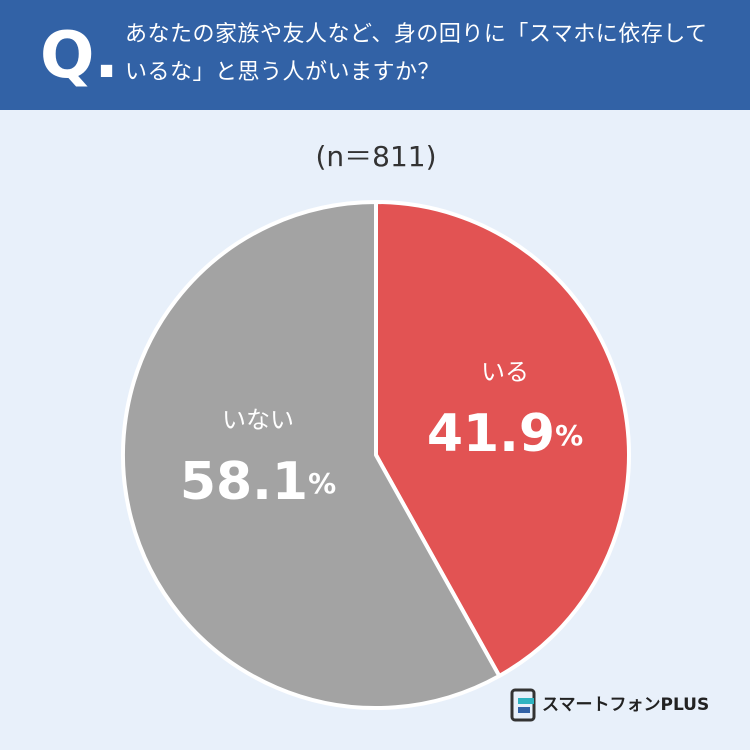  What do you see at coordinates (505, 372) in the screenshot?
I see `slice-label: いる` at bounding box center [505, 372].